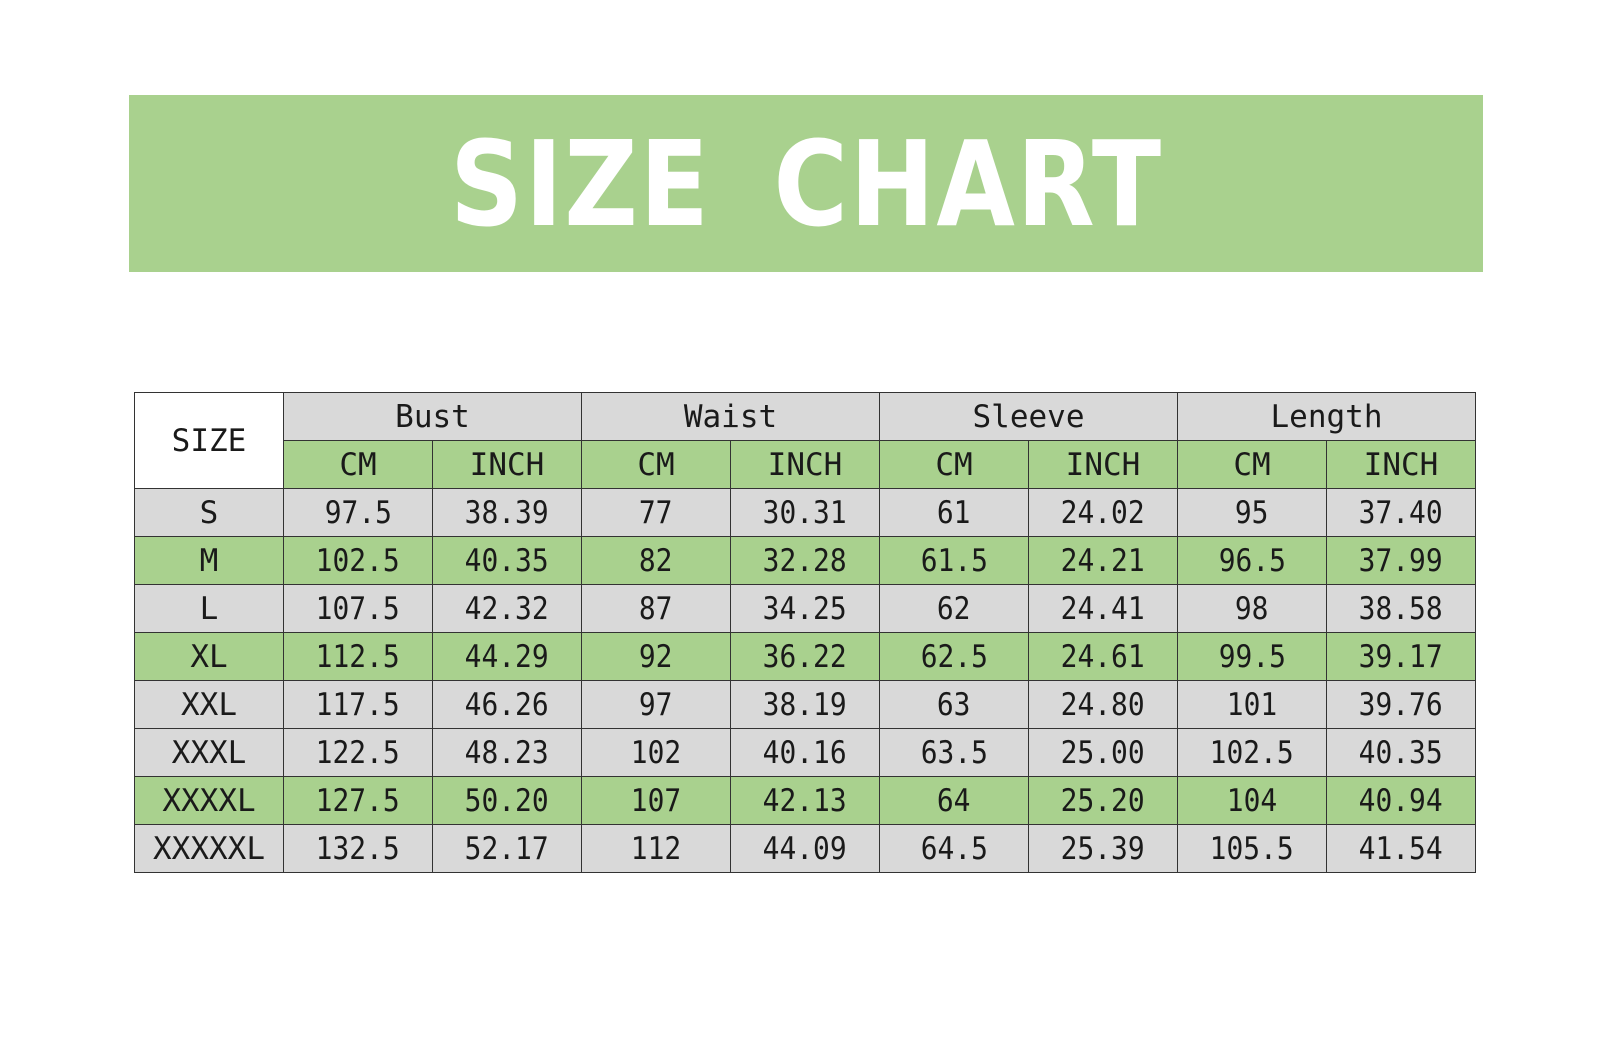  What do you see at coordinates (209, 512) in the screenshot?
I see `size-label-cell: S` at bounding box center [209, 512].